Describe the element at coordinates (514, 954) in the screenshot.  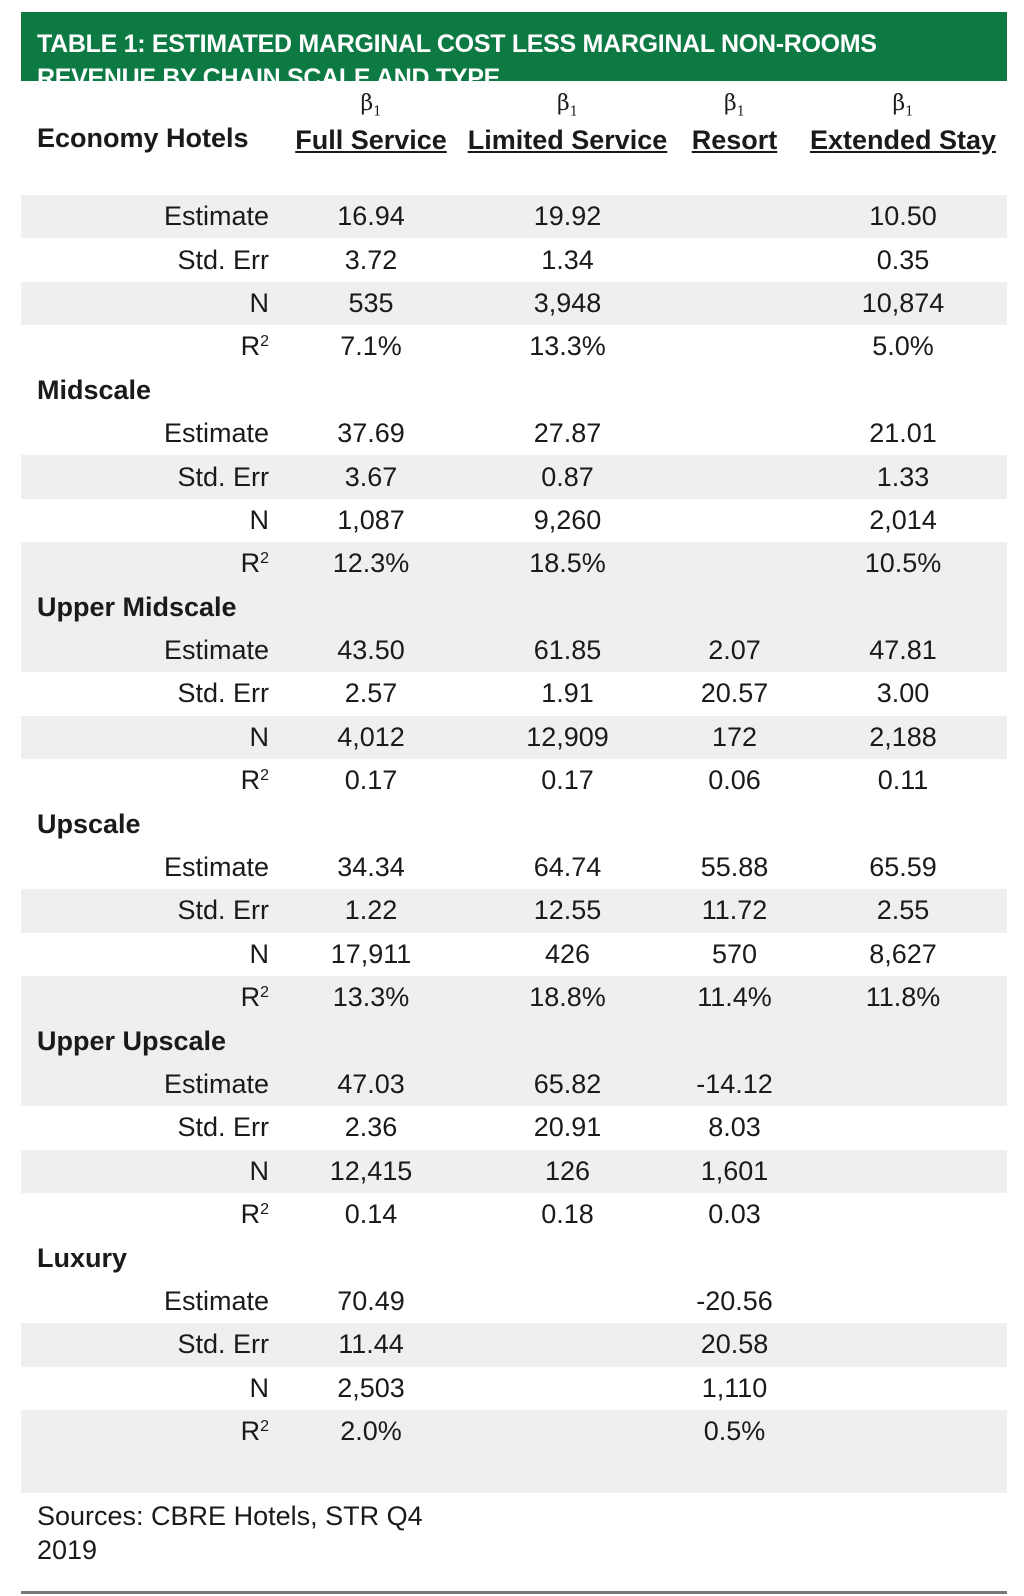
I see `table-row: N 17,911 426 570 8,627` at that location.